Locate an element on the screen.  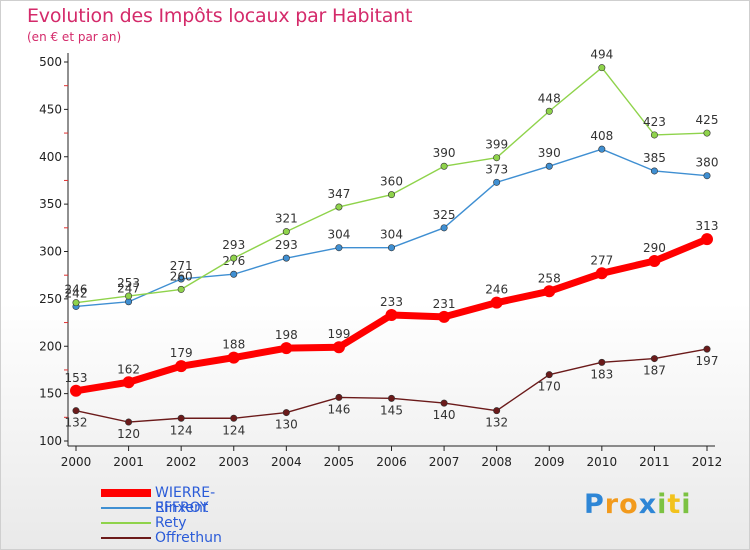
data-label-offrethun: 120 is located at coordinates (128, 434).